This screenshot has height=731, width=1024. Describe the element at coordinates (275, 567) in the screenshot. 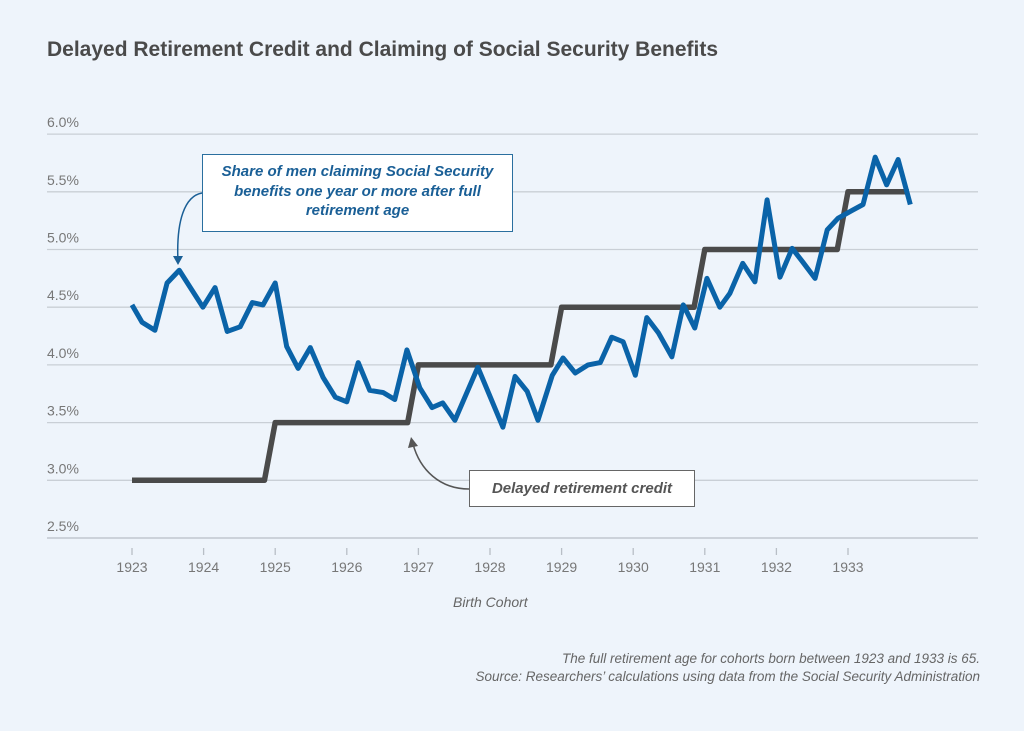

I see `x-tick-label: 1925` at that location.